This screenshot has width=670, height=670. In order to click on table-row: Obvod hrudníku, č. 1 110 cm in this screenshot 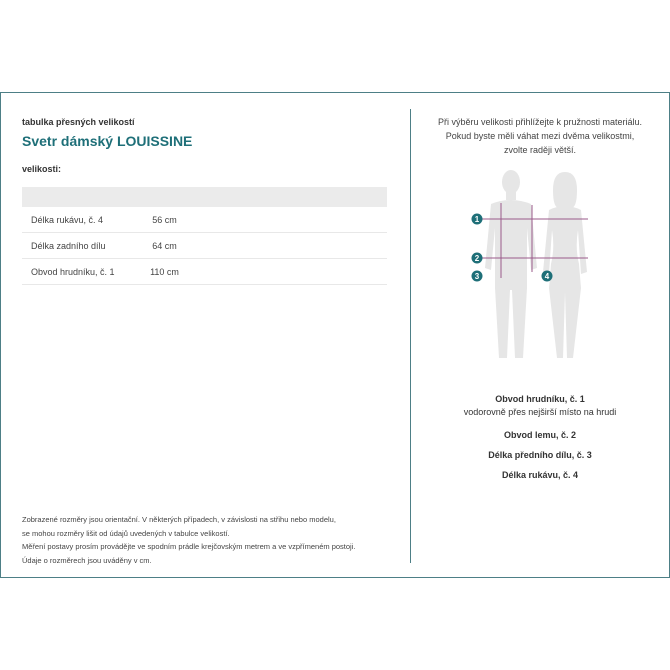, I will do `click(204, 272)`.